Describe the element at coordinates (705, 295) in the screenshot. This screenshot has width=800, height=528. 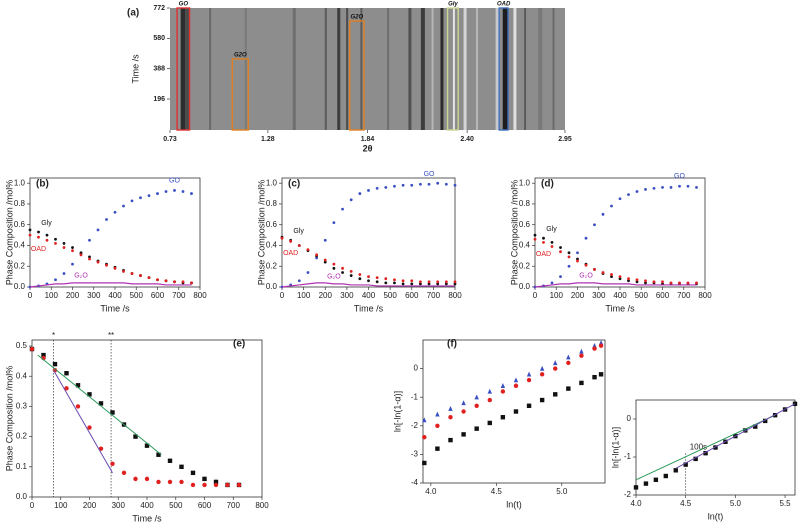
I see `x-tick-label: 800` at that location.